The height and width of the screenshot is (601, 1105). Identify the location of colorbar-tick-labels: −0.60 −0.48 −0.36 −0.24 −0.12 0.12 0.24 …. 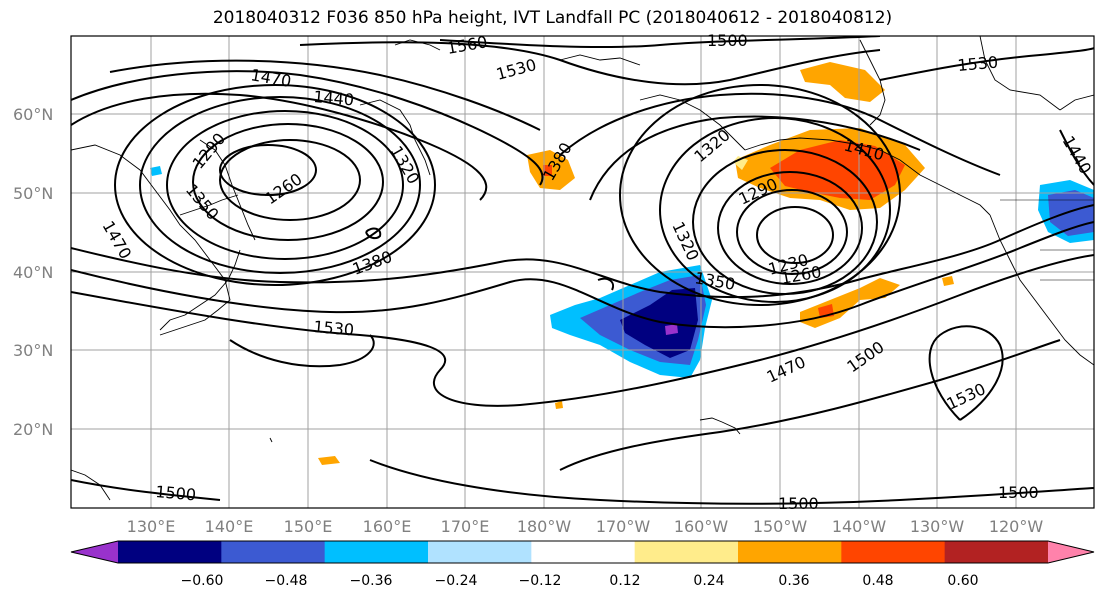
(580, 581).